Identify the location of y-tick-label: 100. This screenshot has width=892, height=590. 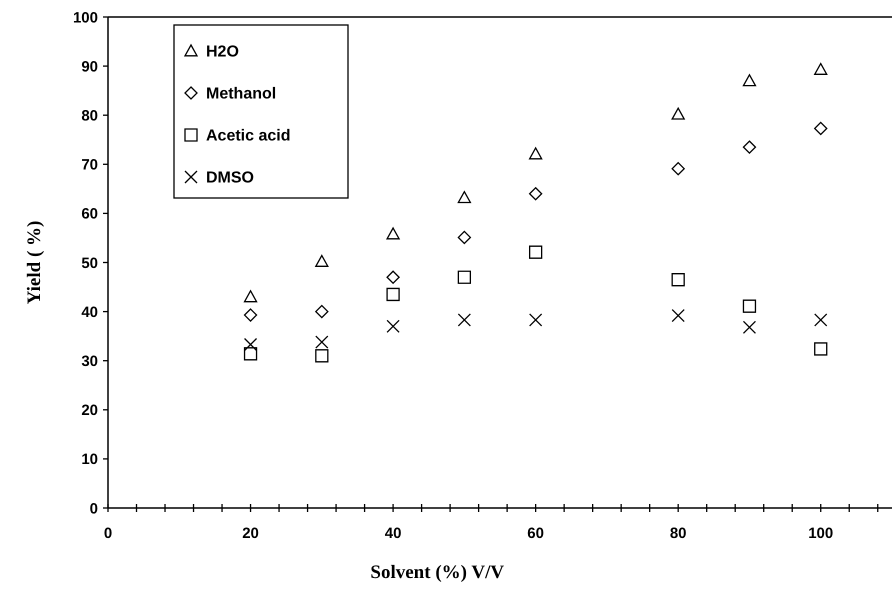
(85, 17).